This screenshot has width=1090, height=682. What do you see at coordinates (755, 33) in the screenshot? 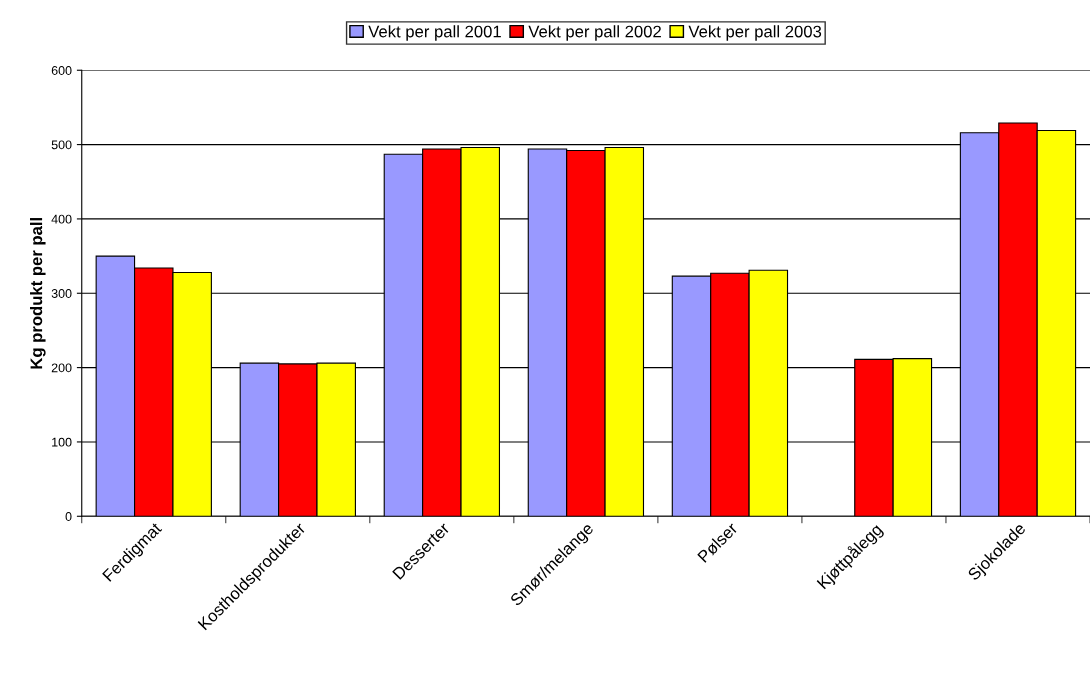
I see `legend-label: Vekt per pall 2003` at bounding box center [755, 33].